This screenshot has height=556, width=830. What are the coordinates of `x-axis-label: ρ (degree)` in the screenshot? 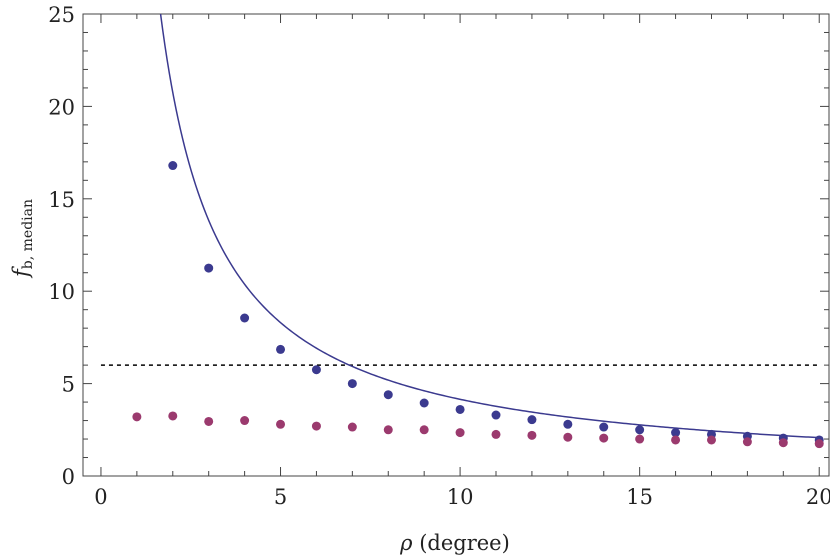 It's located at (454, 543).